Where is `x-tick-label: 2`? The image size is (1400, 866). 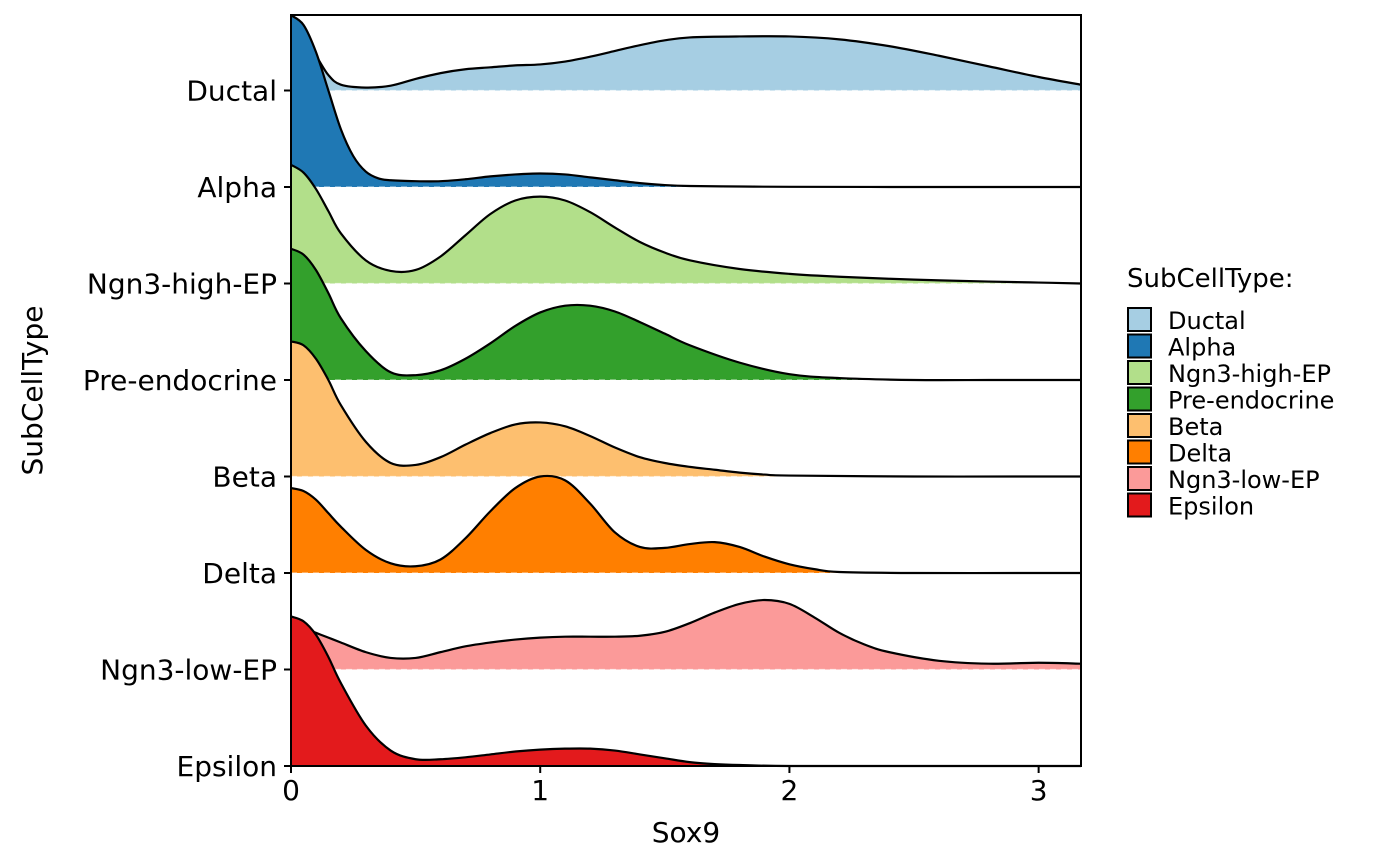 x-tick-label: 2 is located at coordinates (790, 790).